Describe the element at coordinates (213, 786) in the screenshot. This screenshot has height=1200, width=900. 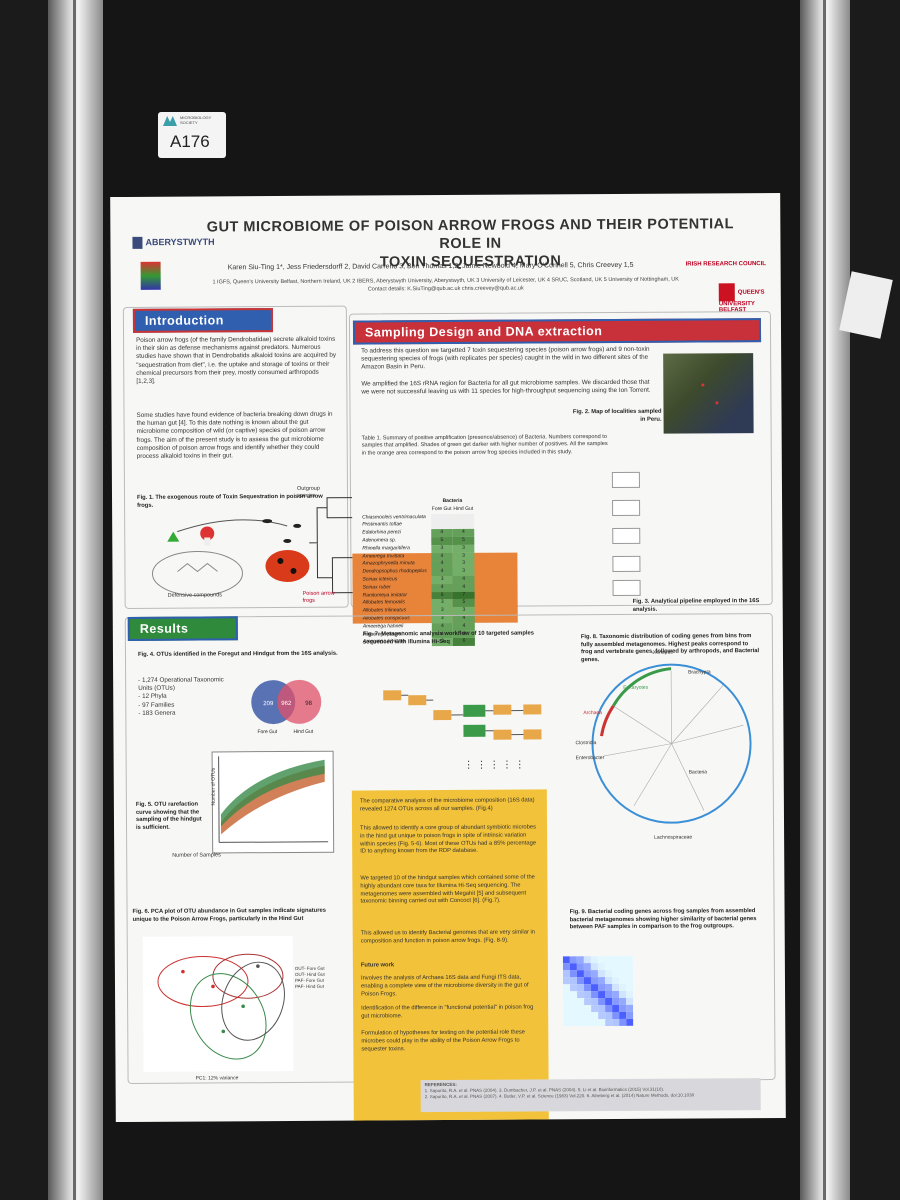
I see `curve-y-label: Number of OTUs` at that location.